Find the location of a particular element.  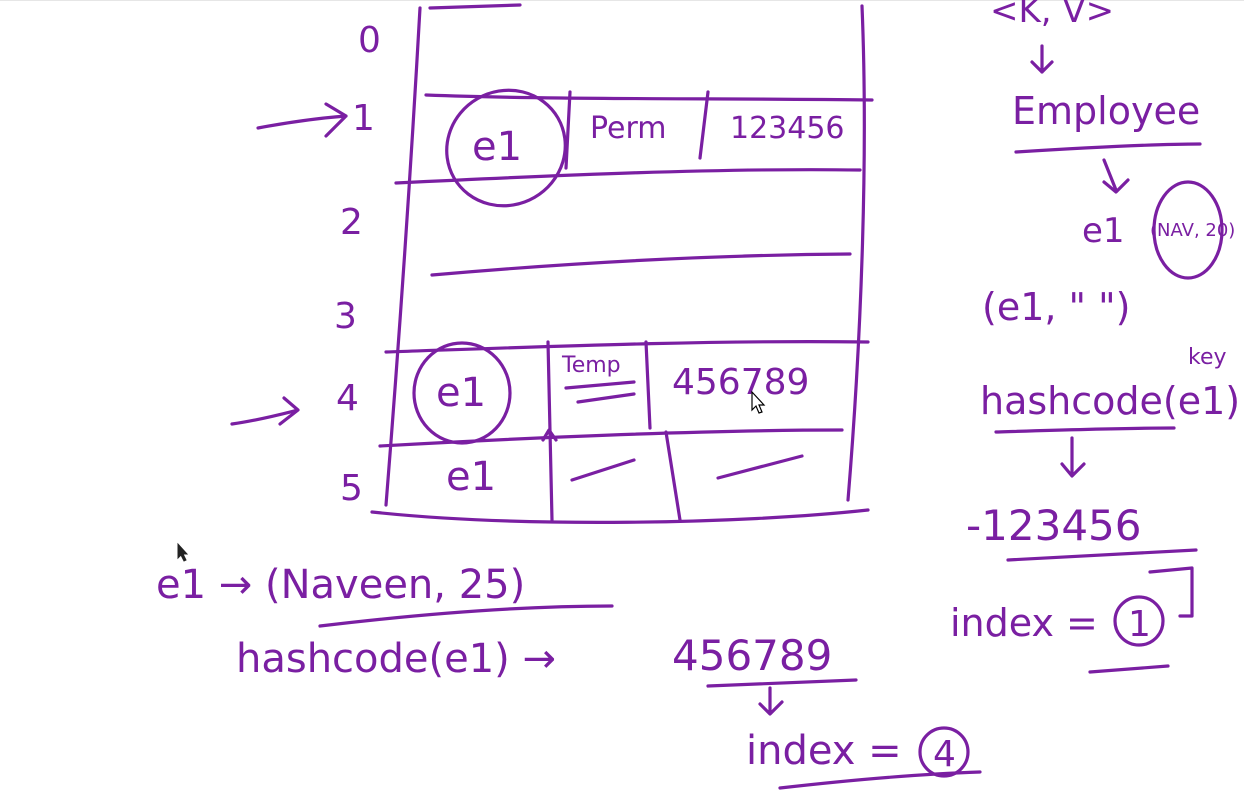

class-name: Employee is located at coordinates (1106, 111).